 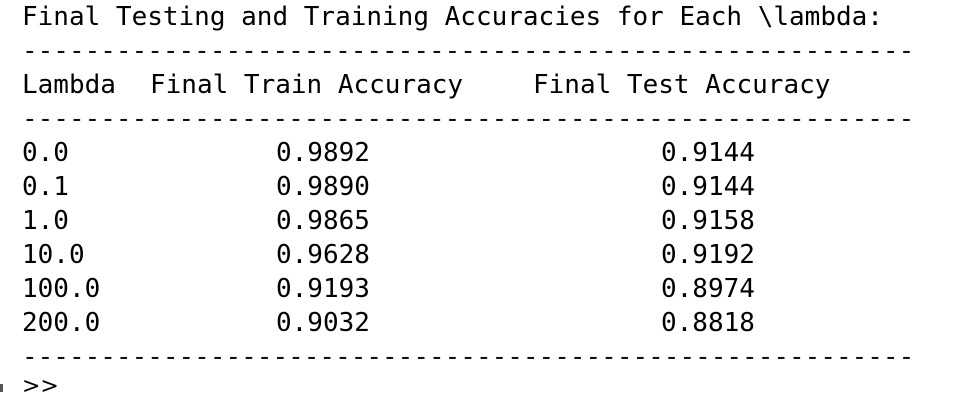 What do you see at coordinates (323, 221) in the screenshot?
I see `table-cell: 0.9865` at bounding box center [323, 221].